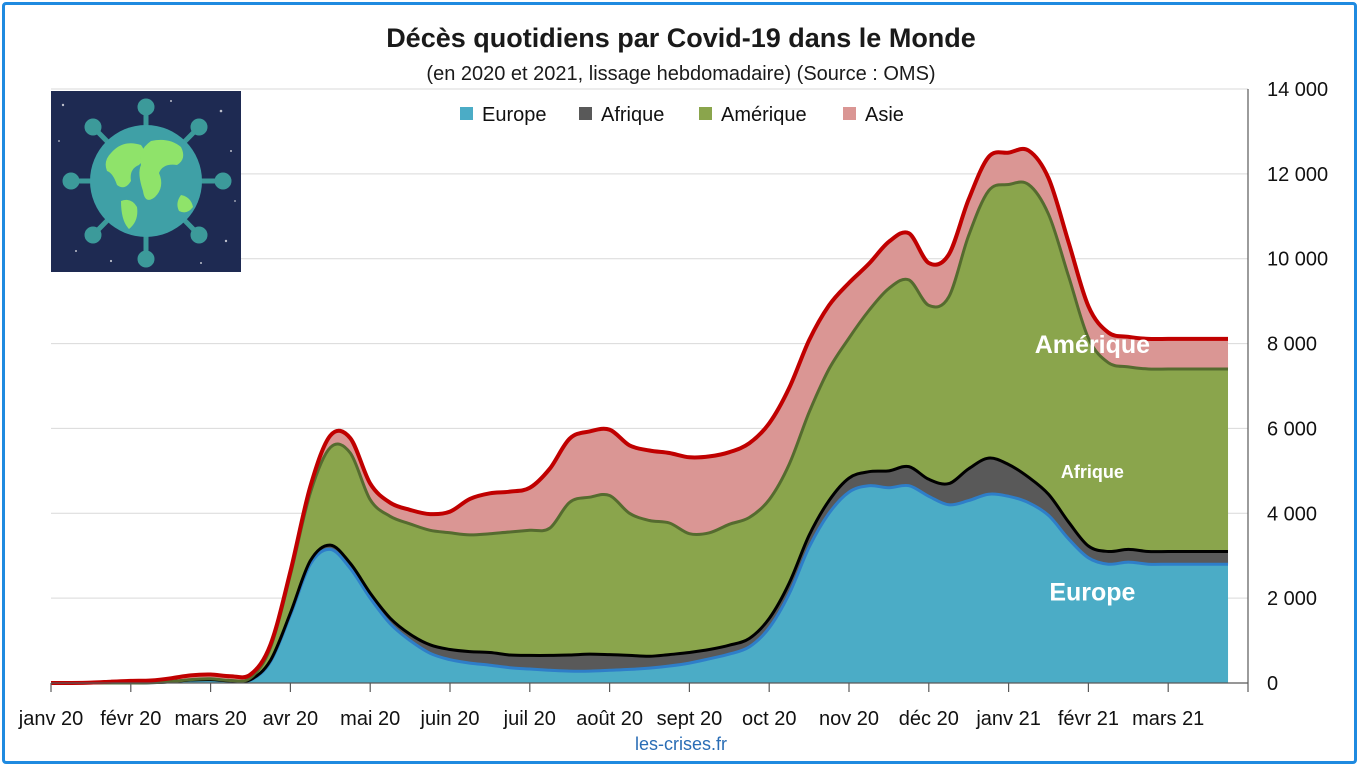 The width and height of the screenshot is (1357, 764). What do you see at coordinates (514, 115) in the screenshot?
I see `legend-label: Europe` at bounding box center [514, 115].